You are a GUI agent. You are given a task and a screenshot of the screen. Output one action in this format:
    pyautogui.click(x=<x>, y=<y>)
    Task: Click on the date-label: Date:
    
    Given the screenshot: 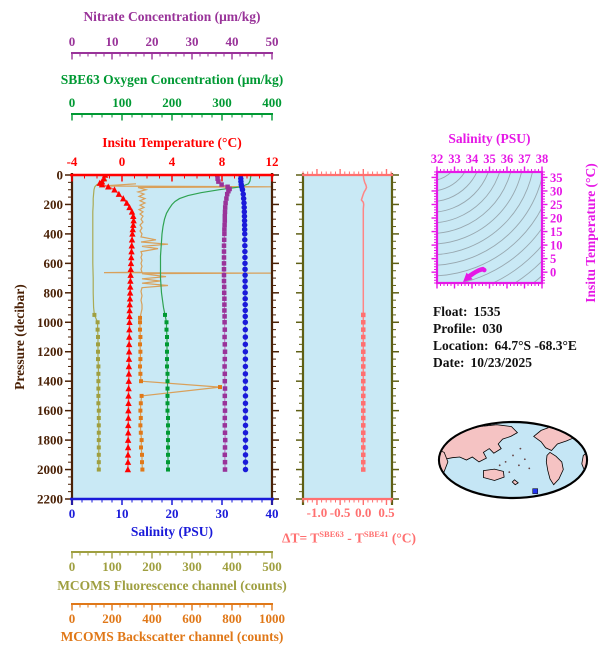 What is the action you would take?
    pyautogui.click(x=449, y=362)
    